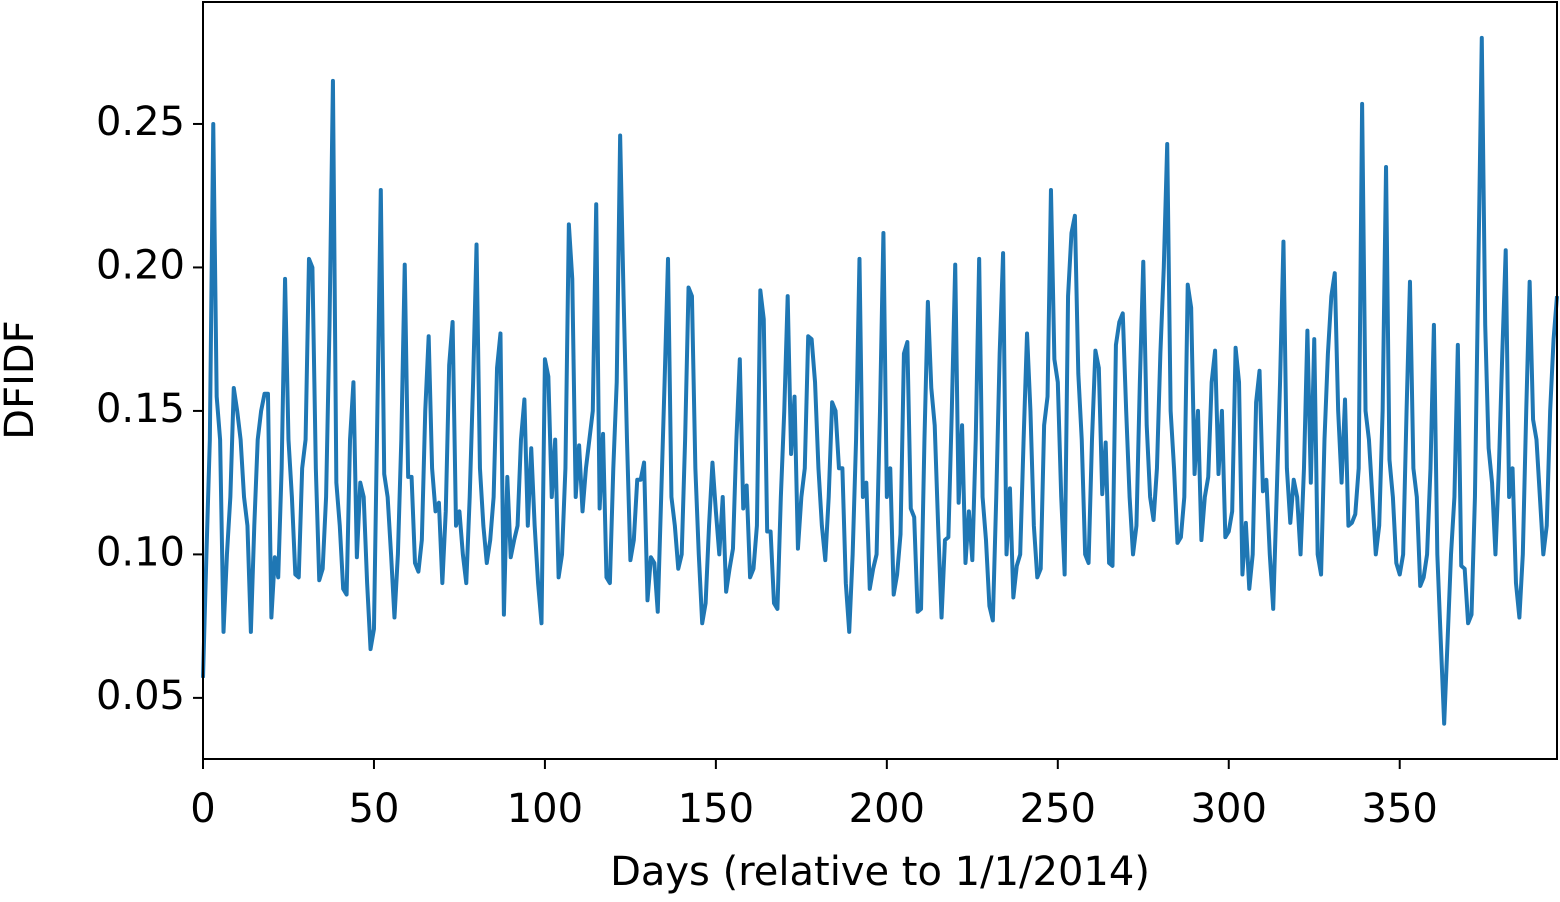 Image resolution: width=1560 pixels, height=902 pixels. I want to click on y-tick-label: 0.05, so click(140, 696).